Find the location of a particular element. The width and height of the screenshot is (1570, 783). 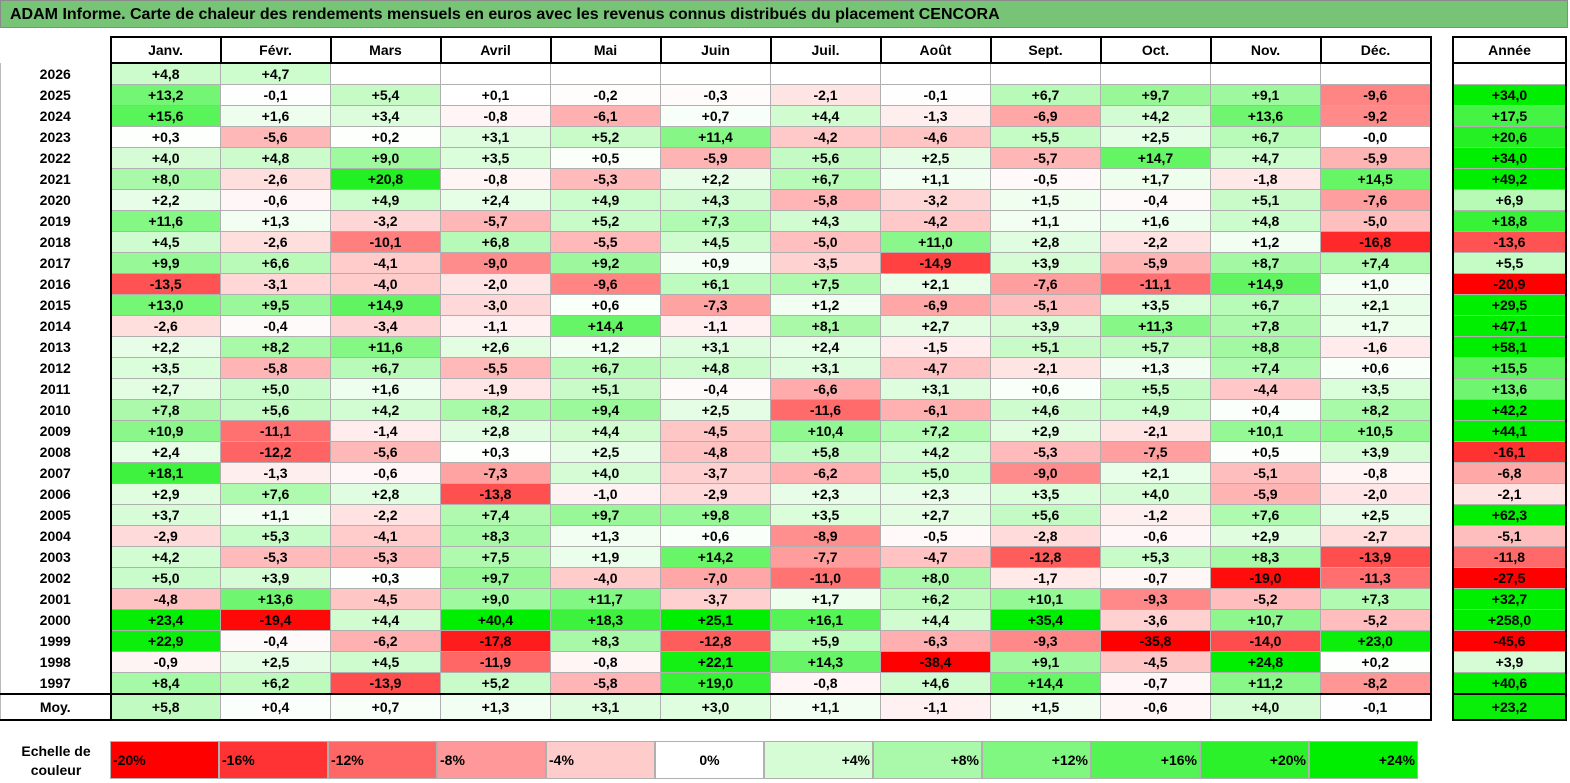

heatmap-cell: -5,7 is located at coordinates (1045, 158).